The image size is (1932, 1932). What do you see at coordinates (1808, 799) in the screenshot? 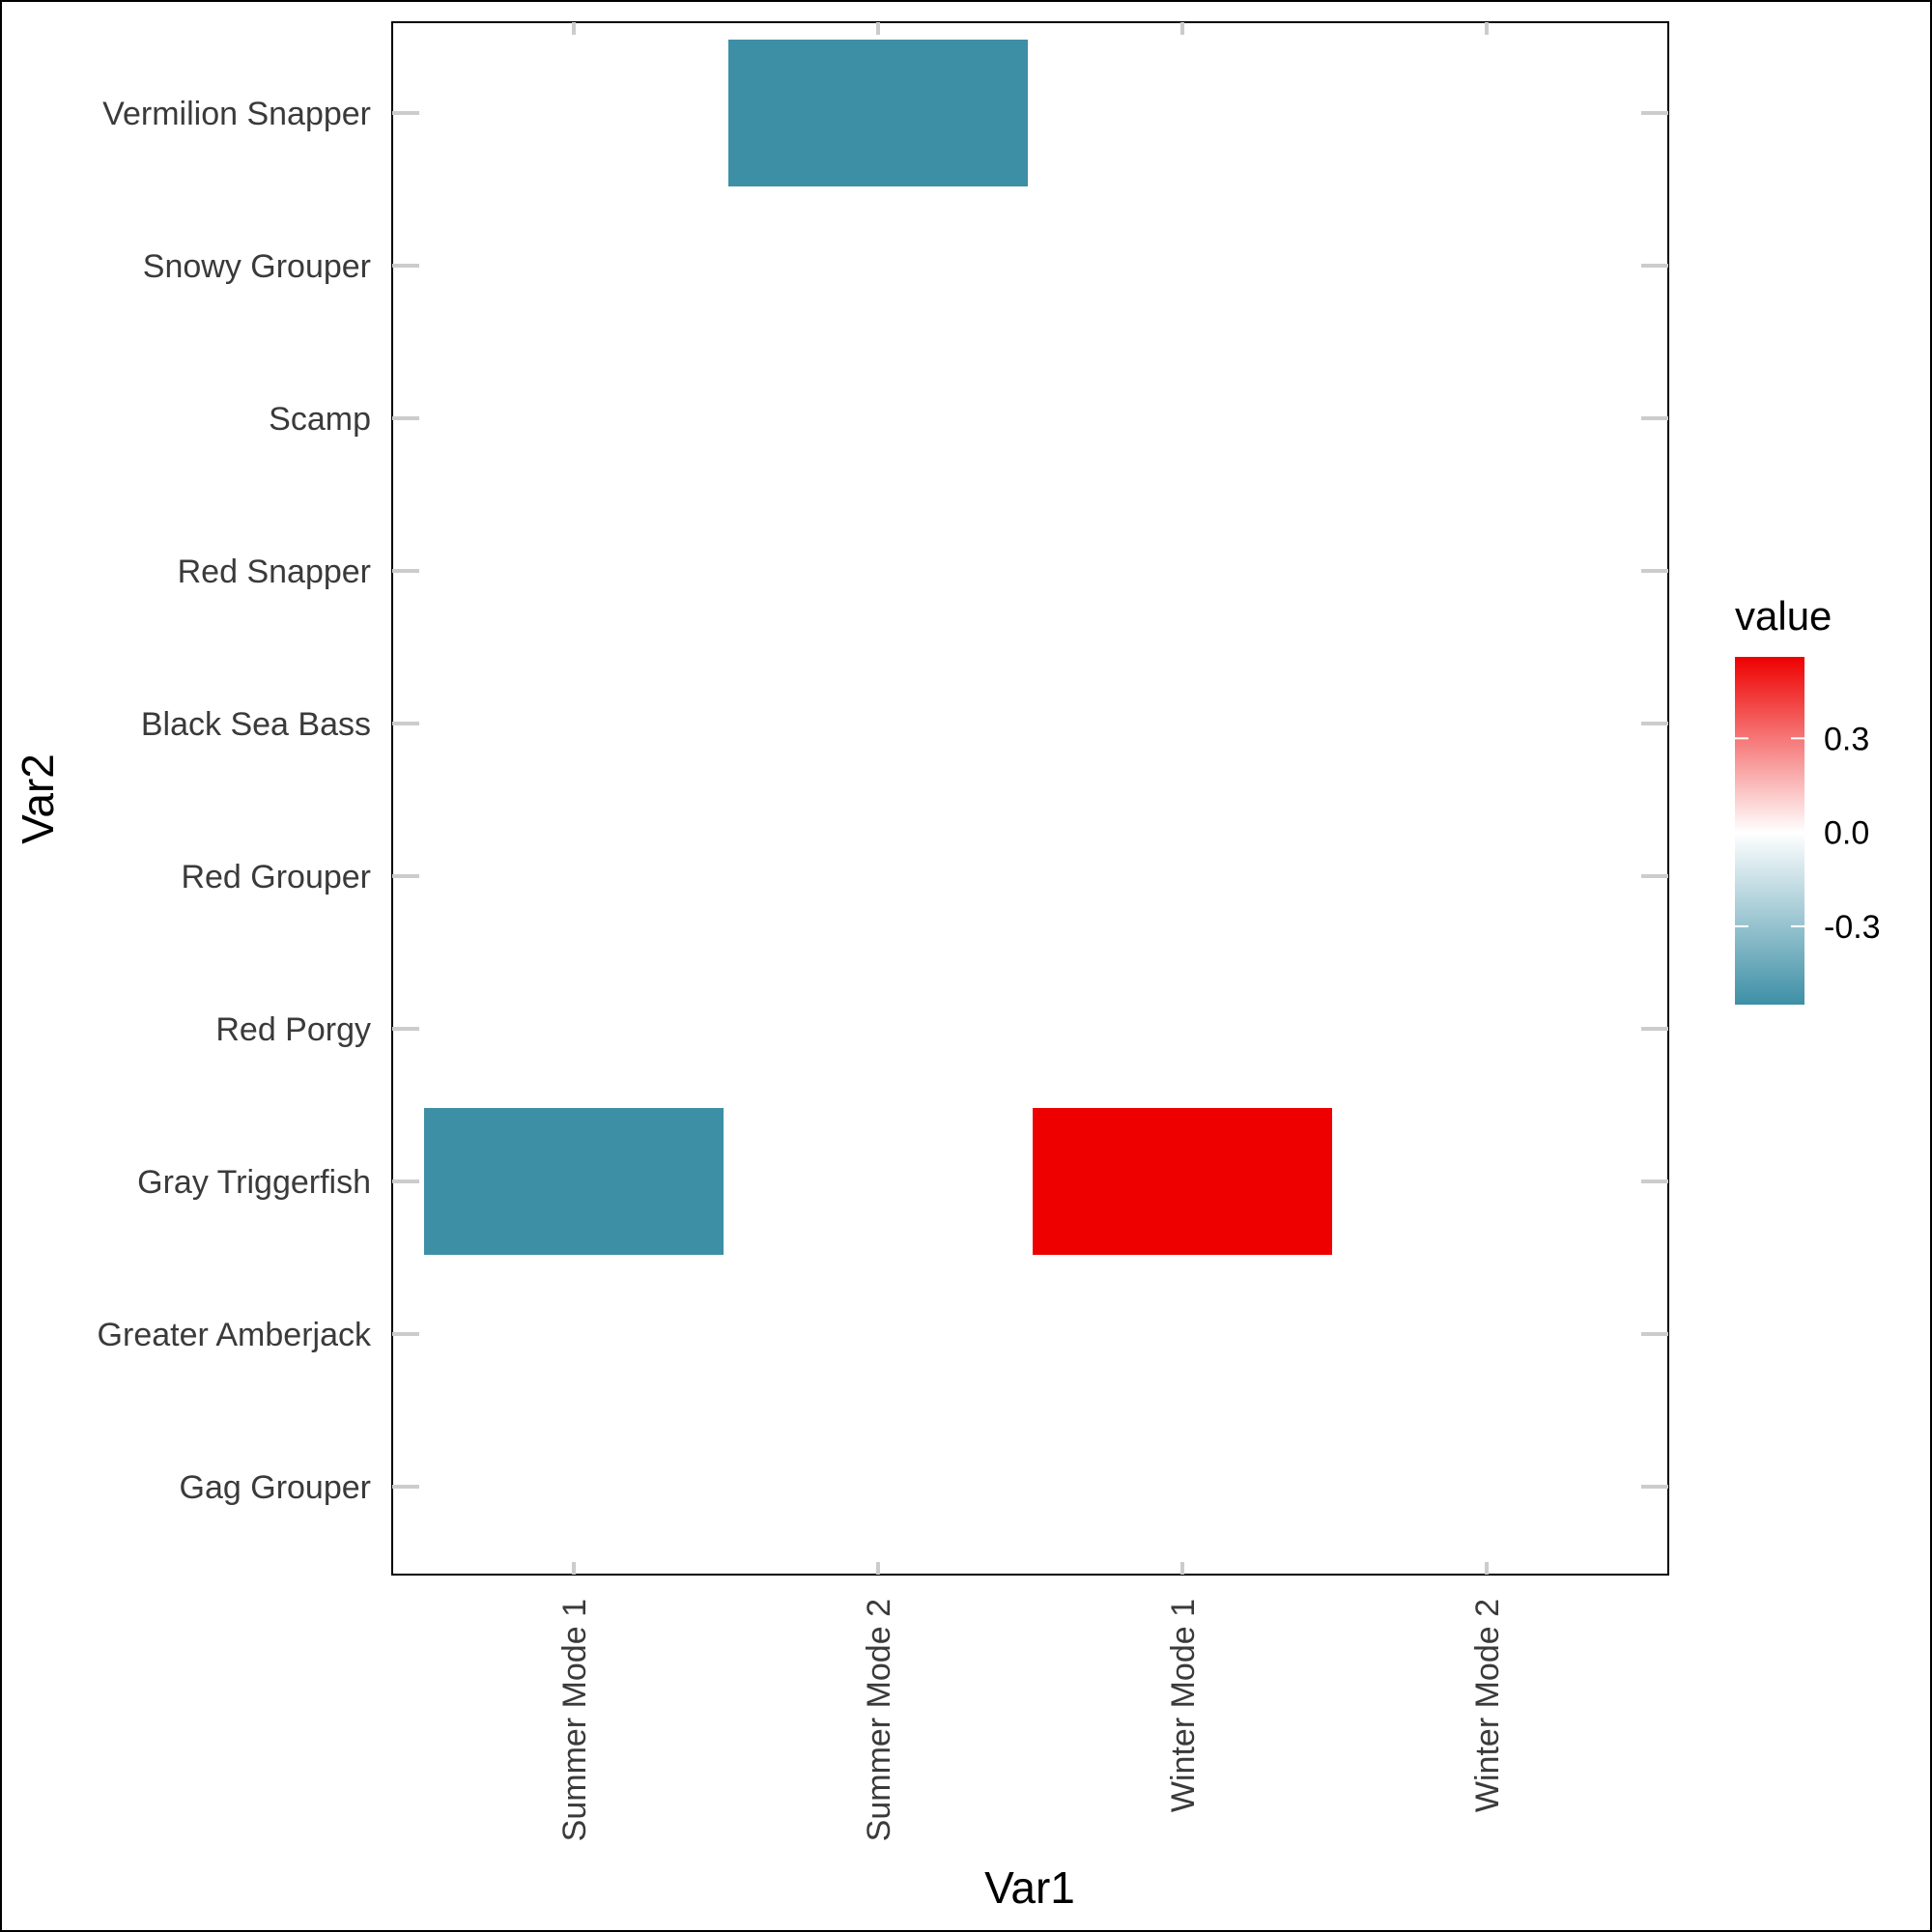
I see `color-legend: value 0.3 0.0 -0.3` at bounding box center [1808, 799].